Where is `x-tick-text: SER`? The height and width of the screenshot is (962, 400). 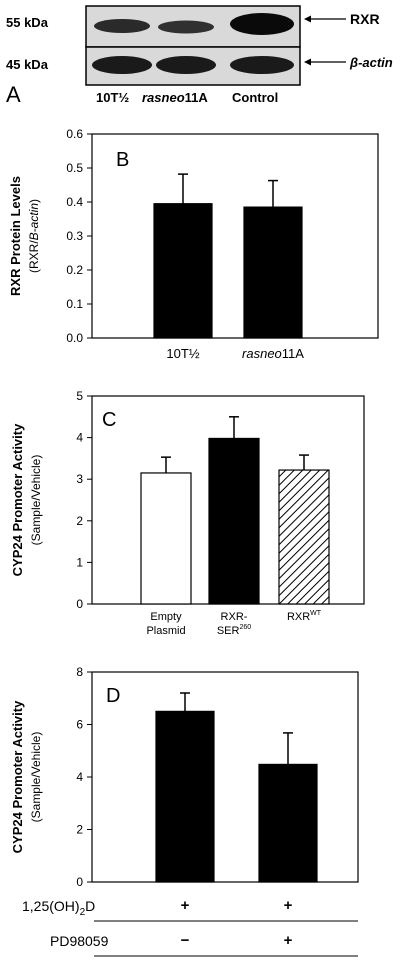 x-tick-text: SER is located at coordinates (228, 631).